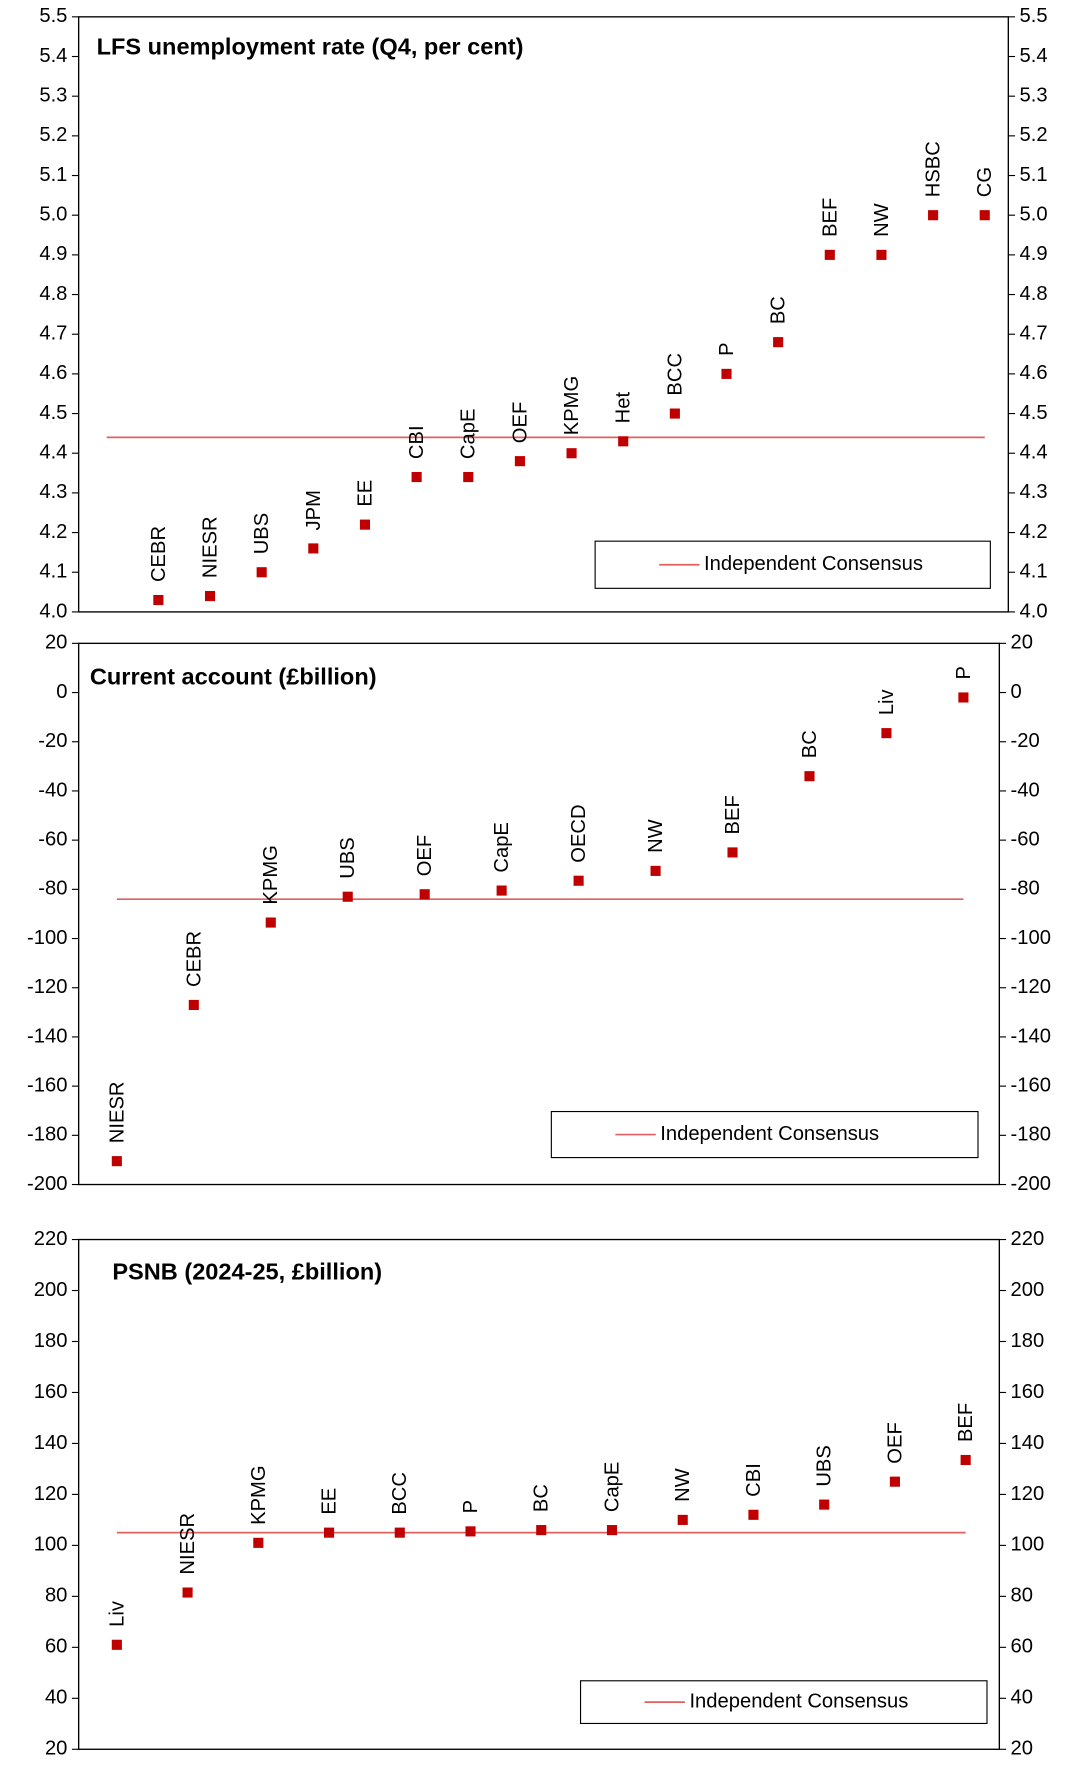 This screenshot has height=1765, width=1078. What do you see at coordinates (53, 215) in the screenshot?
I see `y-tick-label: 5.0` at bounding box center [53, 215].